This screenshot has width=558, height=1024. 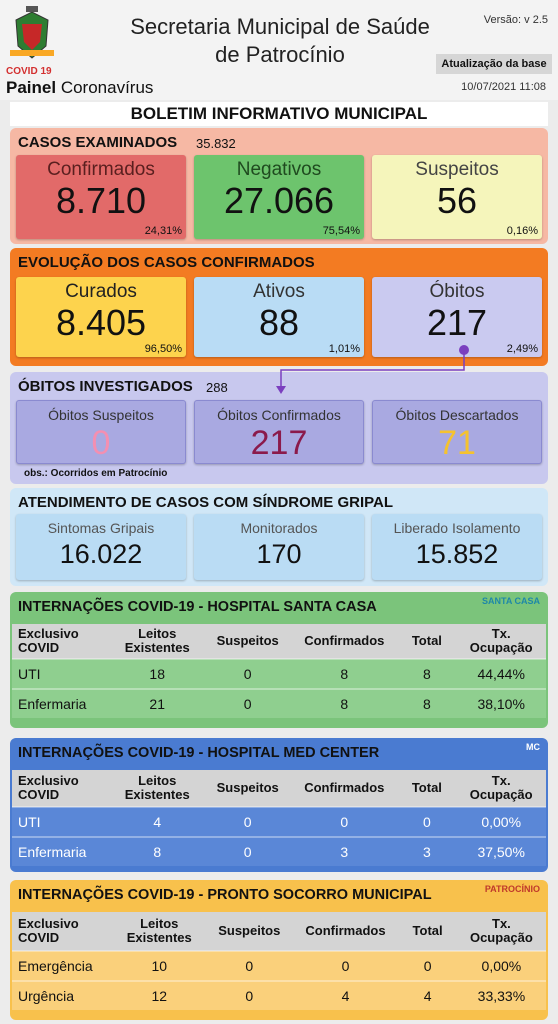 What do you see at coordinates (101, 443) in the screenshot?
I see `card-value: 0` at bounding box center [101, 443].